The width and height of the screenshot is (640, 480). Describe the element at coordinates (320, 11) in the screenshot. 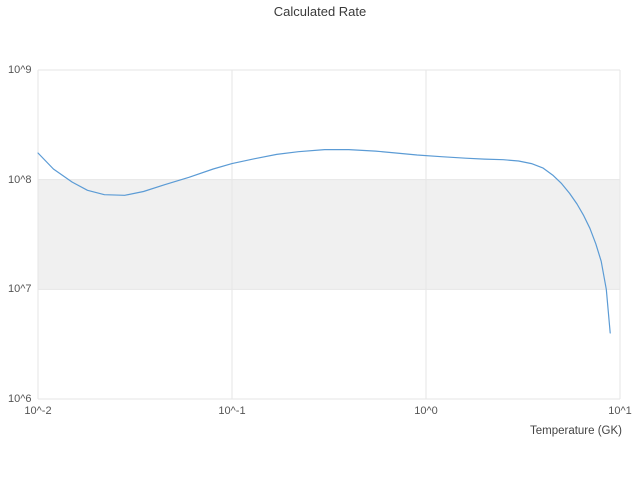

I see `chart-title: Calculated Rate` at that location.